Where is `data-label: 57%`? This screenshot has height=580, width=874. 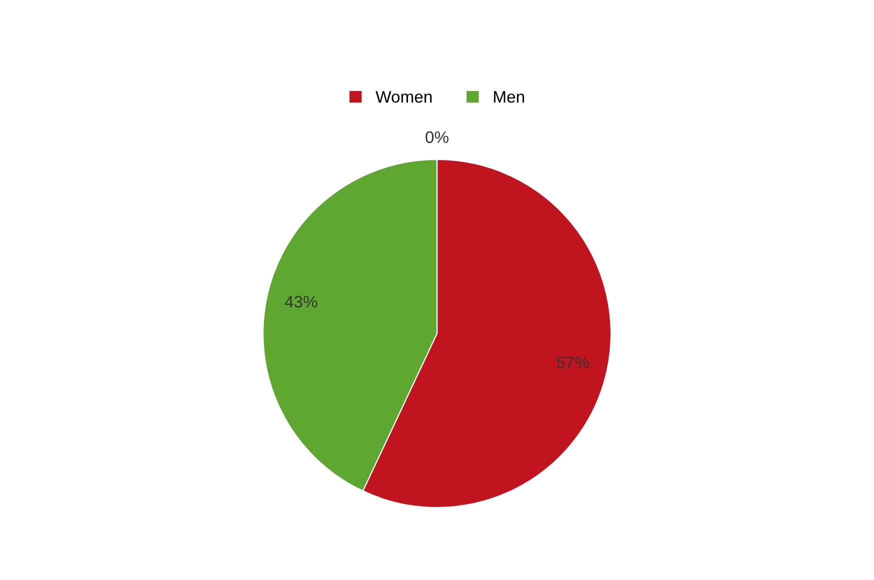 data-label: 57% is located at coordinates (572, 362).